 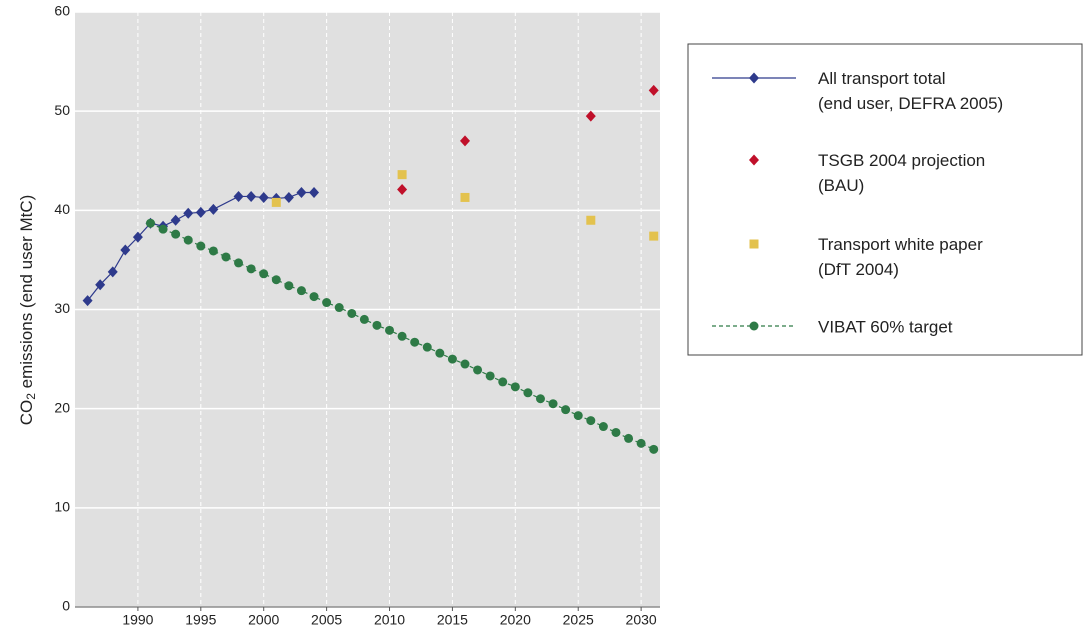 What do you see at coordinates (389, 620) in the screenshot?
I see `x-tick-label: 2010` at bounding box center [389, 620].